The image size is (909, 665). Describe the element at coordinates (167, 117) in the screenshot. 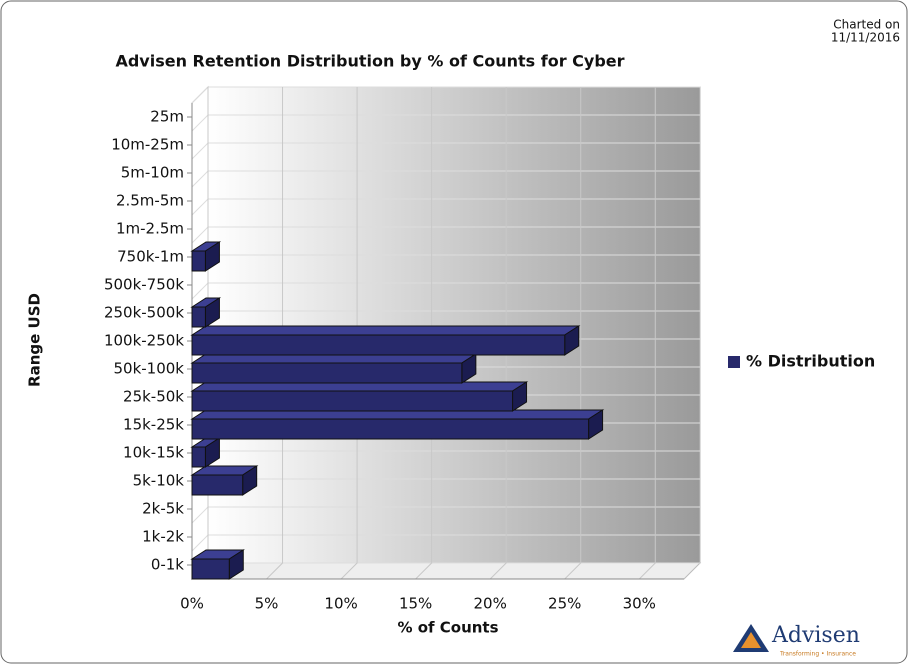

I see `y-tick-label: 25m` at that location.